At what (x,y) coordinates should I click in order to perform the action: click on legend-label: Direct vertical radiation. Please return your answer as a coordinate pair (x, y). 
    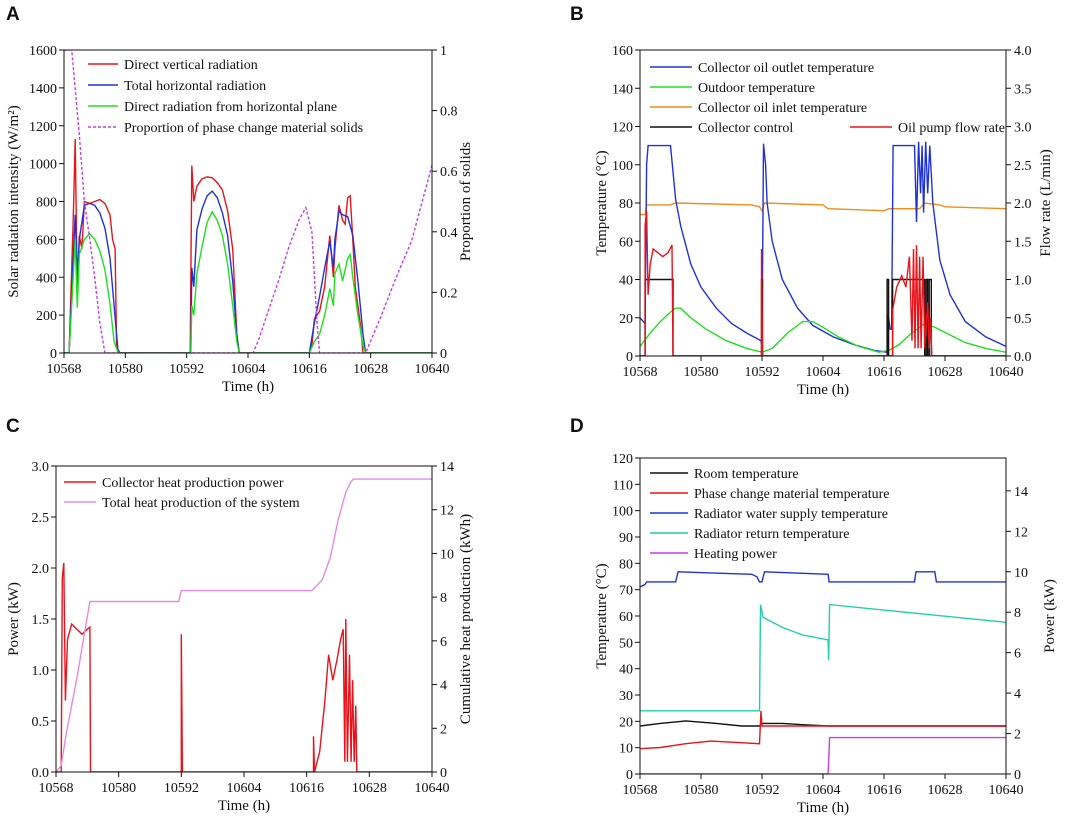
    Looking at the image, I should click on (191, 65).